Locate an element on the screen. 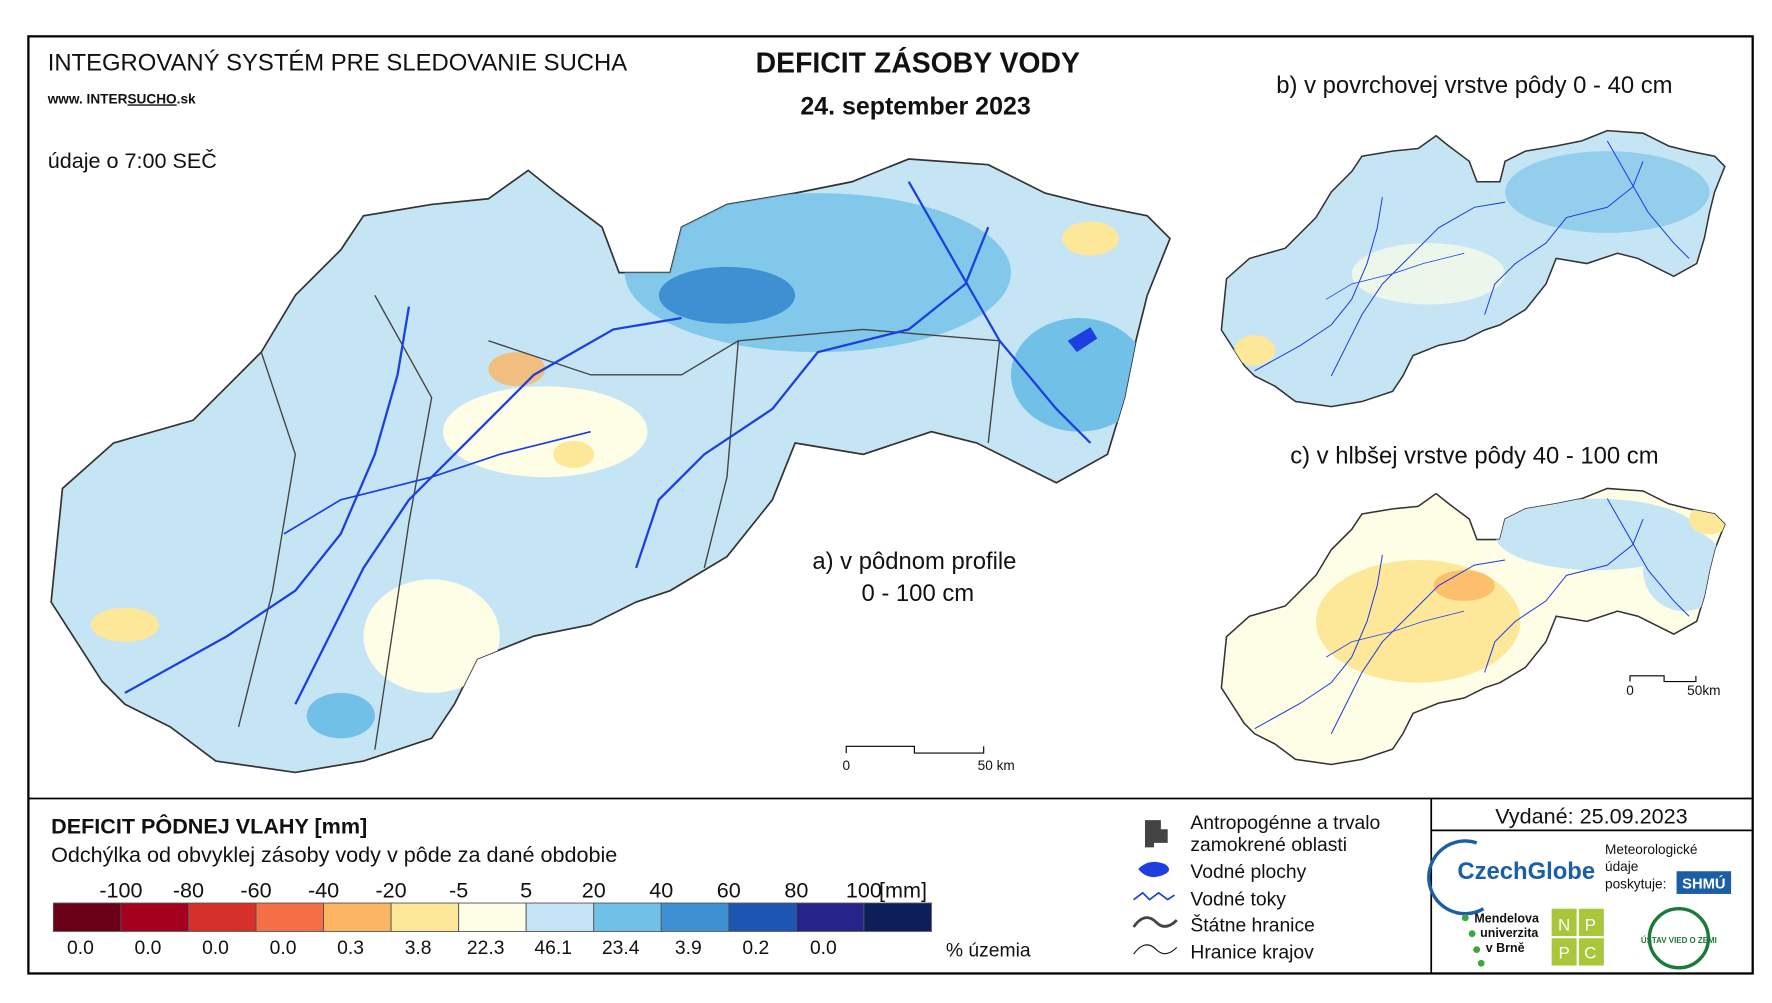 This screenshot has width=1772, height=1003. symbol-label: Vodné plochy is located at coordinates (1248, 872).